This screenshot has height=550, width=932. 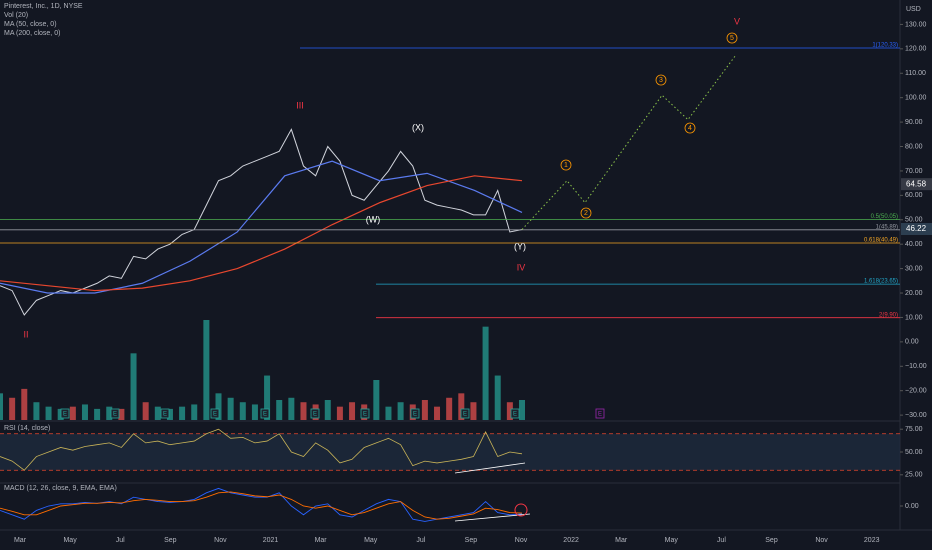 What do you see at coordinates (271, 540) in the screenshot?
I see `x-tick-label: 2021` at bounding box center [271, 540].